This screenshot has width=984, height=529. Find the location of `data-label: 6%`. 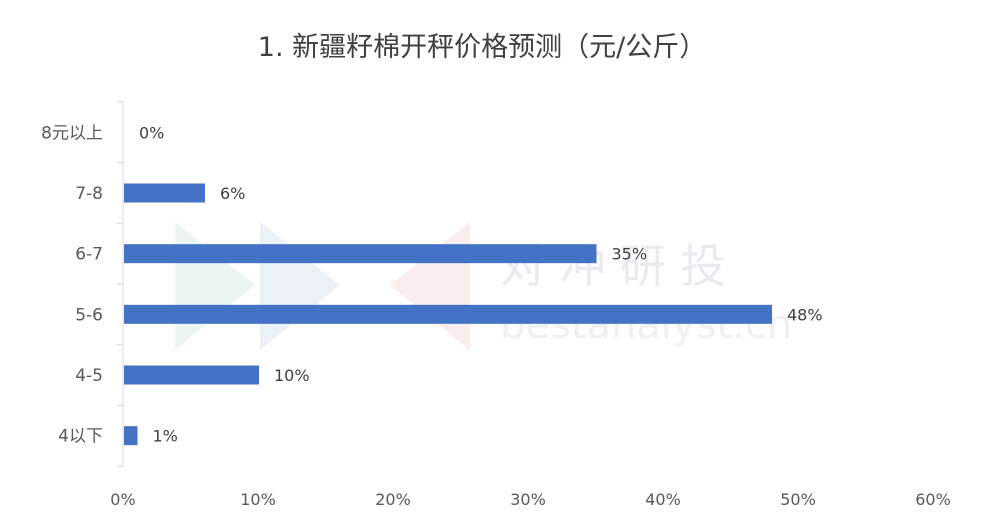

data-label: 6% is located at coordinates (232, 193).